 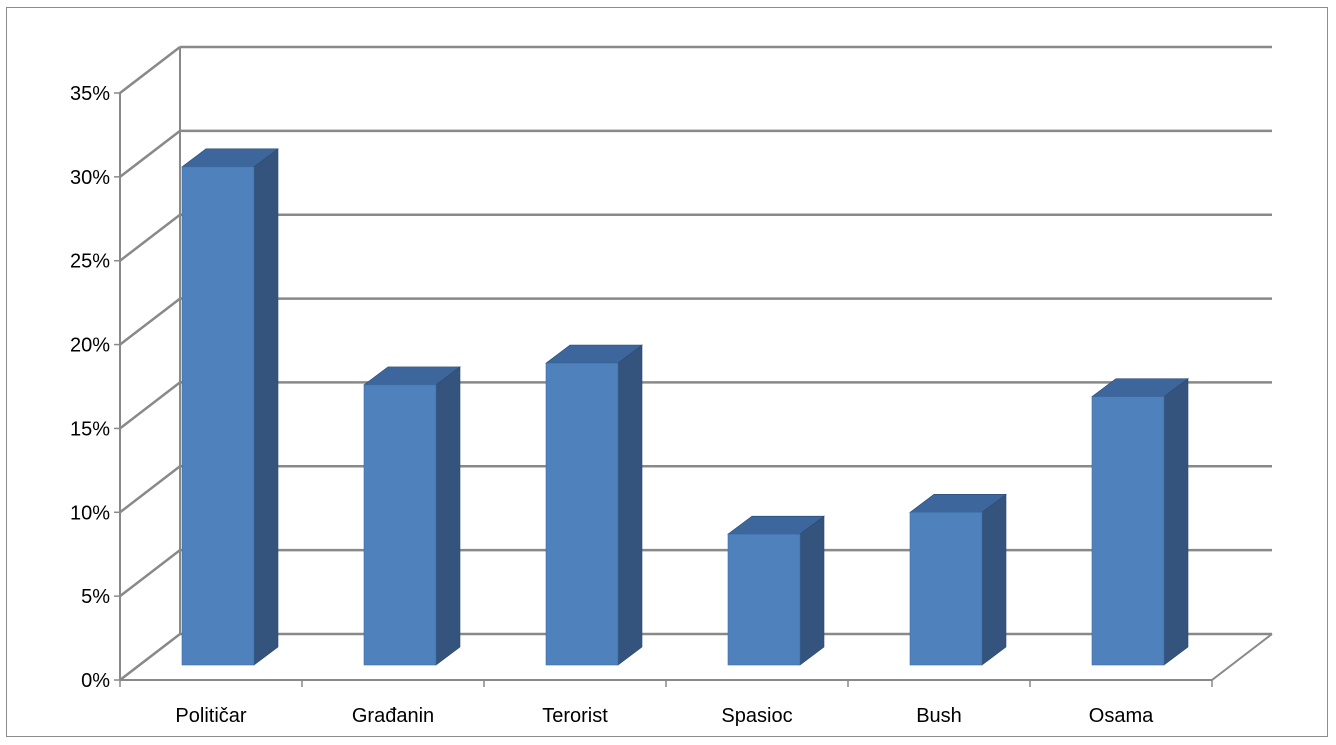 I want to click on y-tick-label: 25%, so click(x=90, y=262).